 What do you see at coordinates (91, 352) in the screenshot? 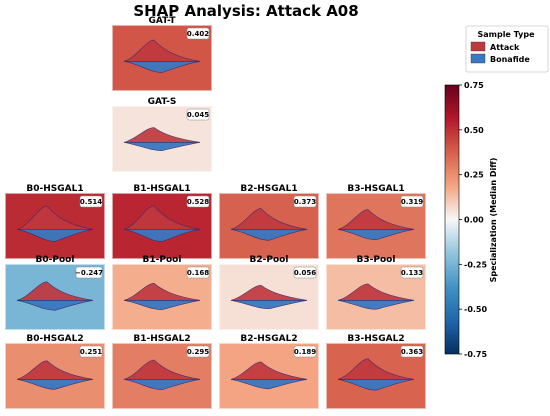
I see `value-label: 0.251` at bounding box center [91, 352].